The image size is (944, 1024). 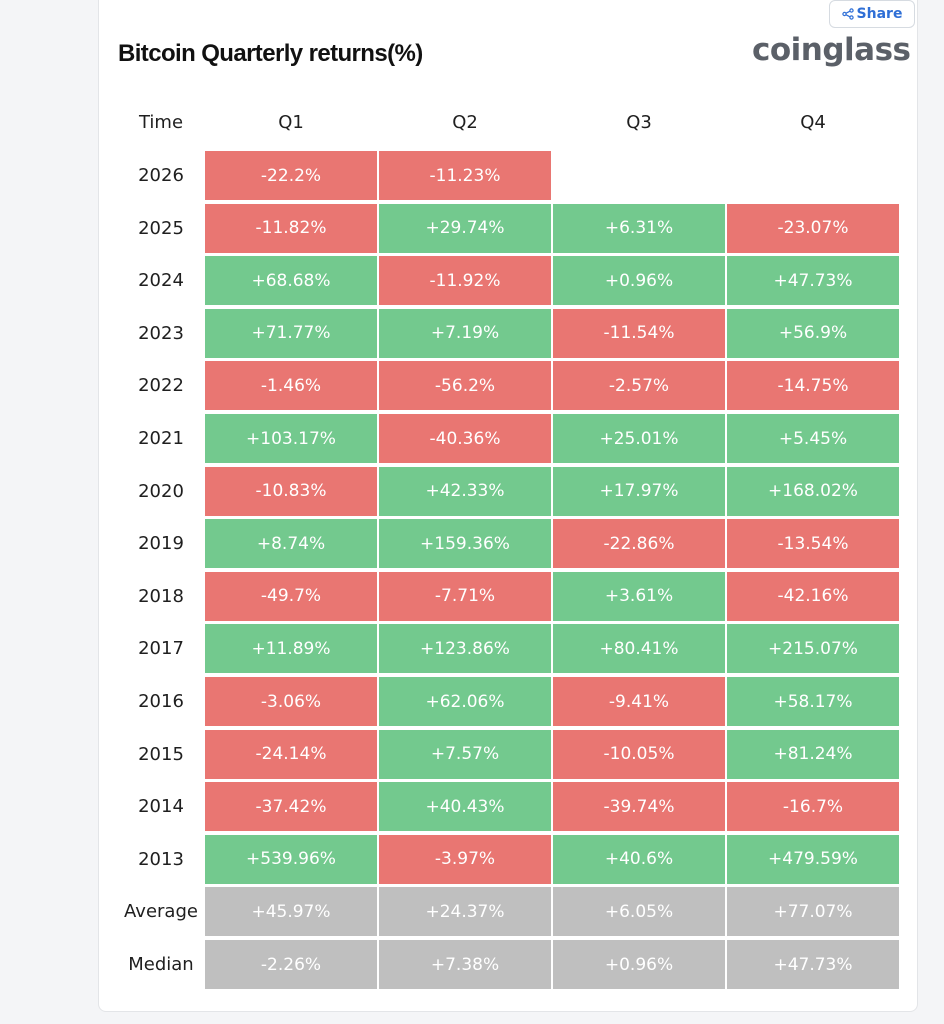 I want to click on row-label-2016: 2016, so click(x=161, y=701).